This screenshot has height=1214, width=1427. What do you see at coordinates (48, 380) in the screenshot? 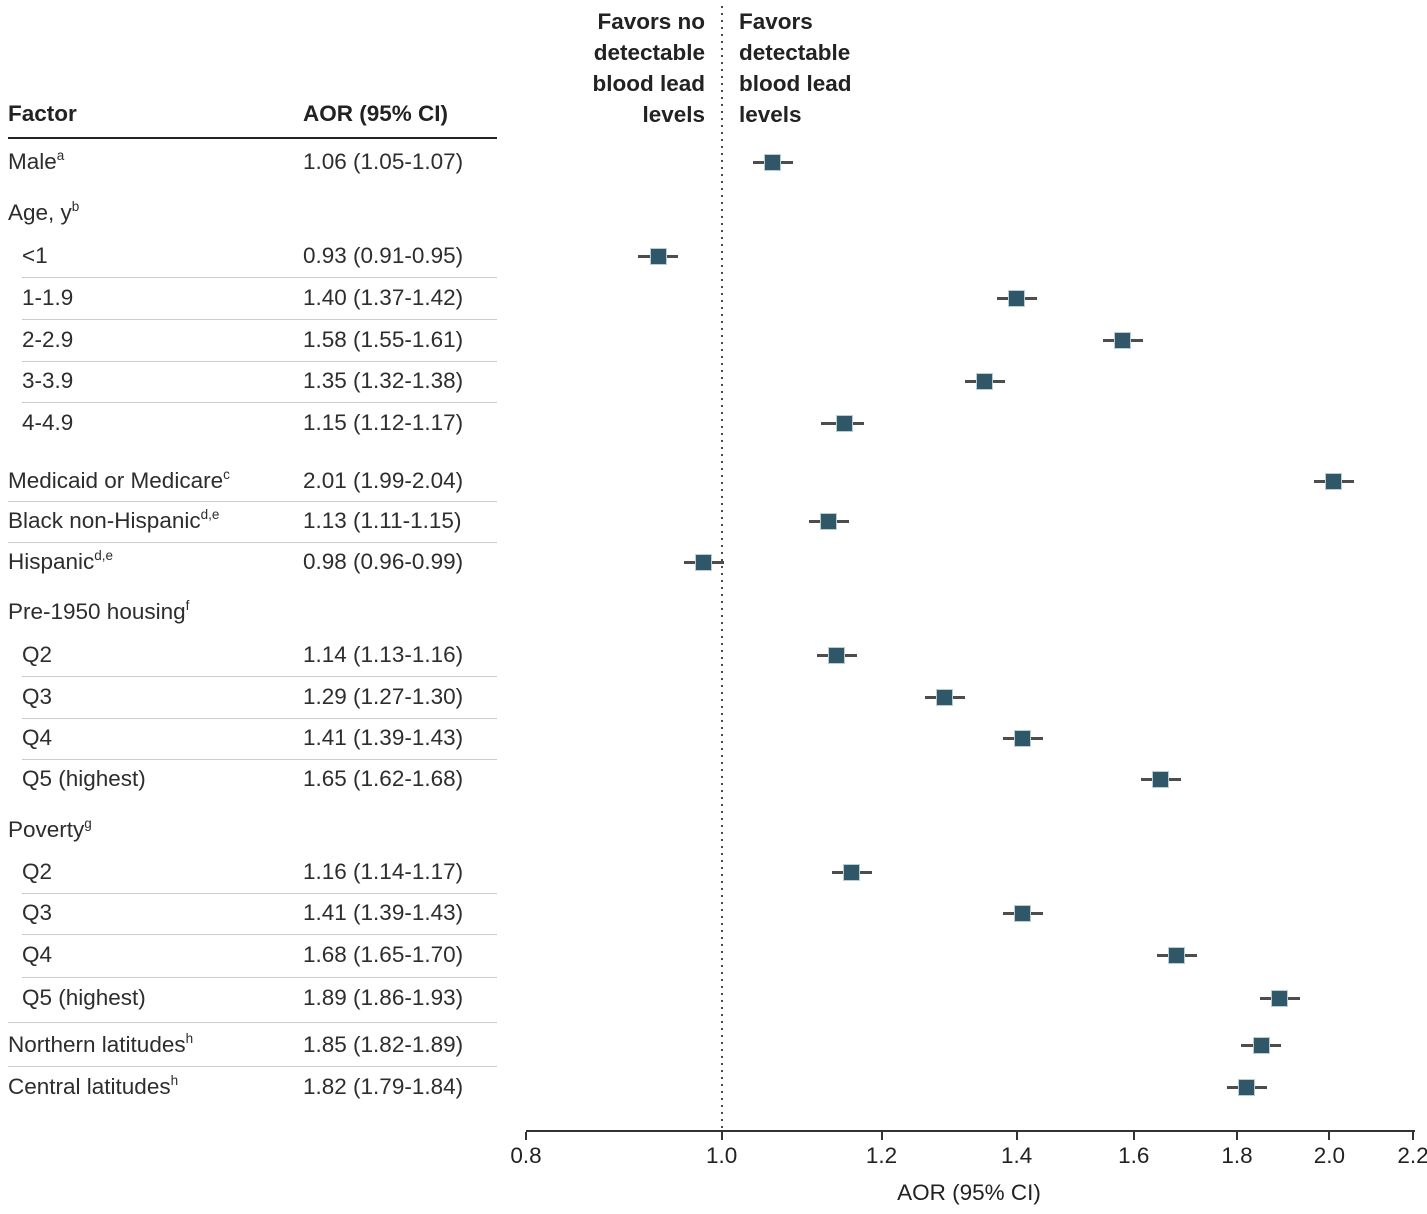
I see `factor-label: 3-3.9` at bounding box center [48, 380].